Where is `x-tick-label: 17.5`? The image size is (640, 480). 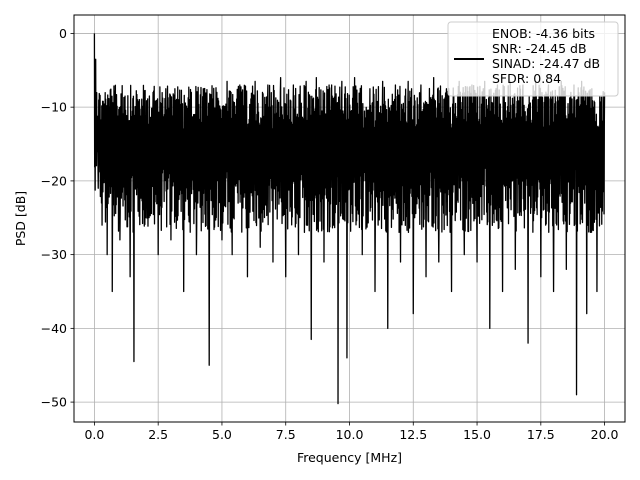
x-tick-label: 17.5 is located at coordinates (541, 434).